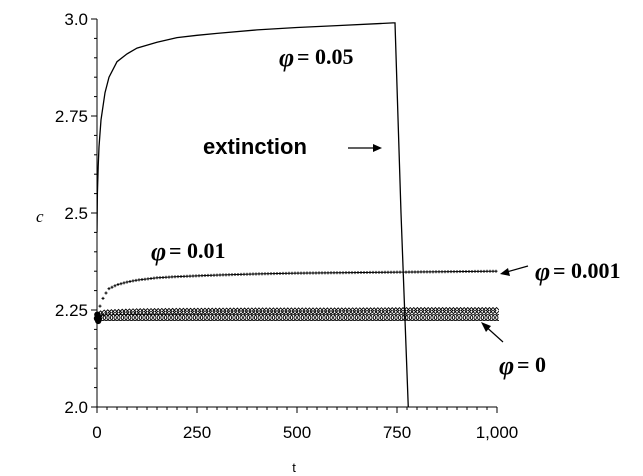 The image size is (643, 476). What do you see at coordinates (96, 432) in the screenshot?
I see `x-tick-label: 0` at bounding box center [96, 432].